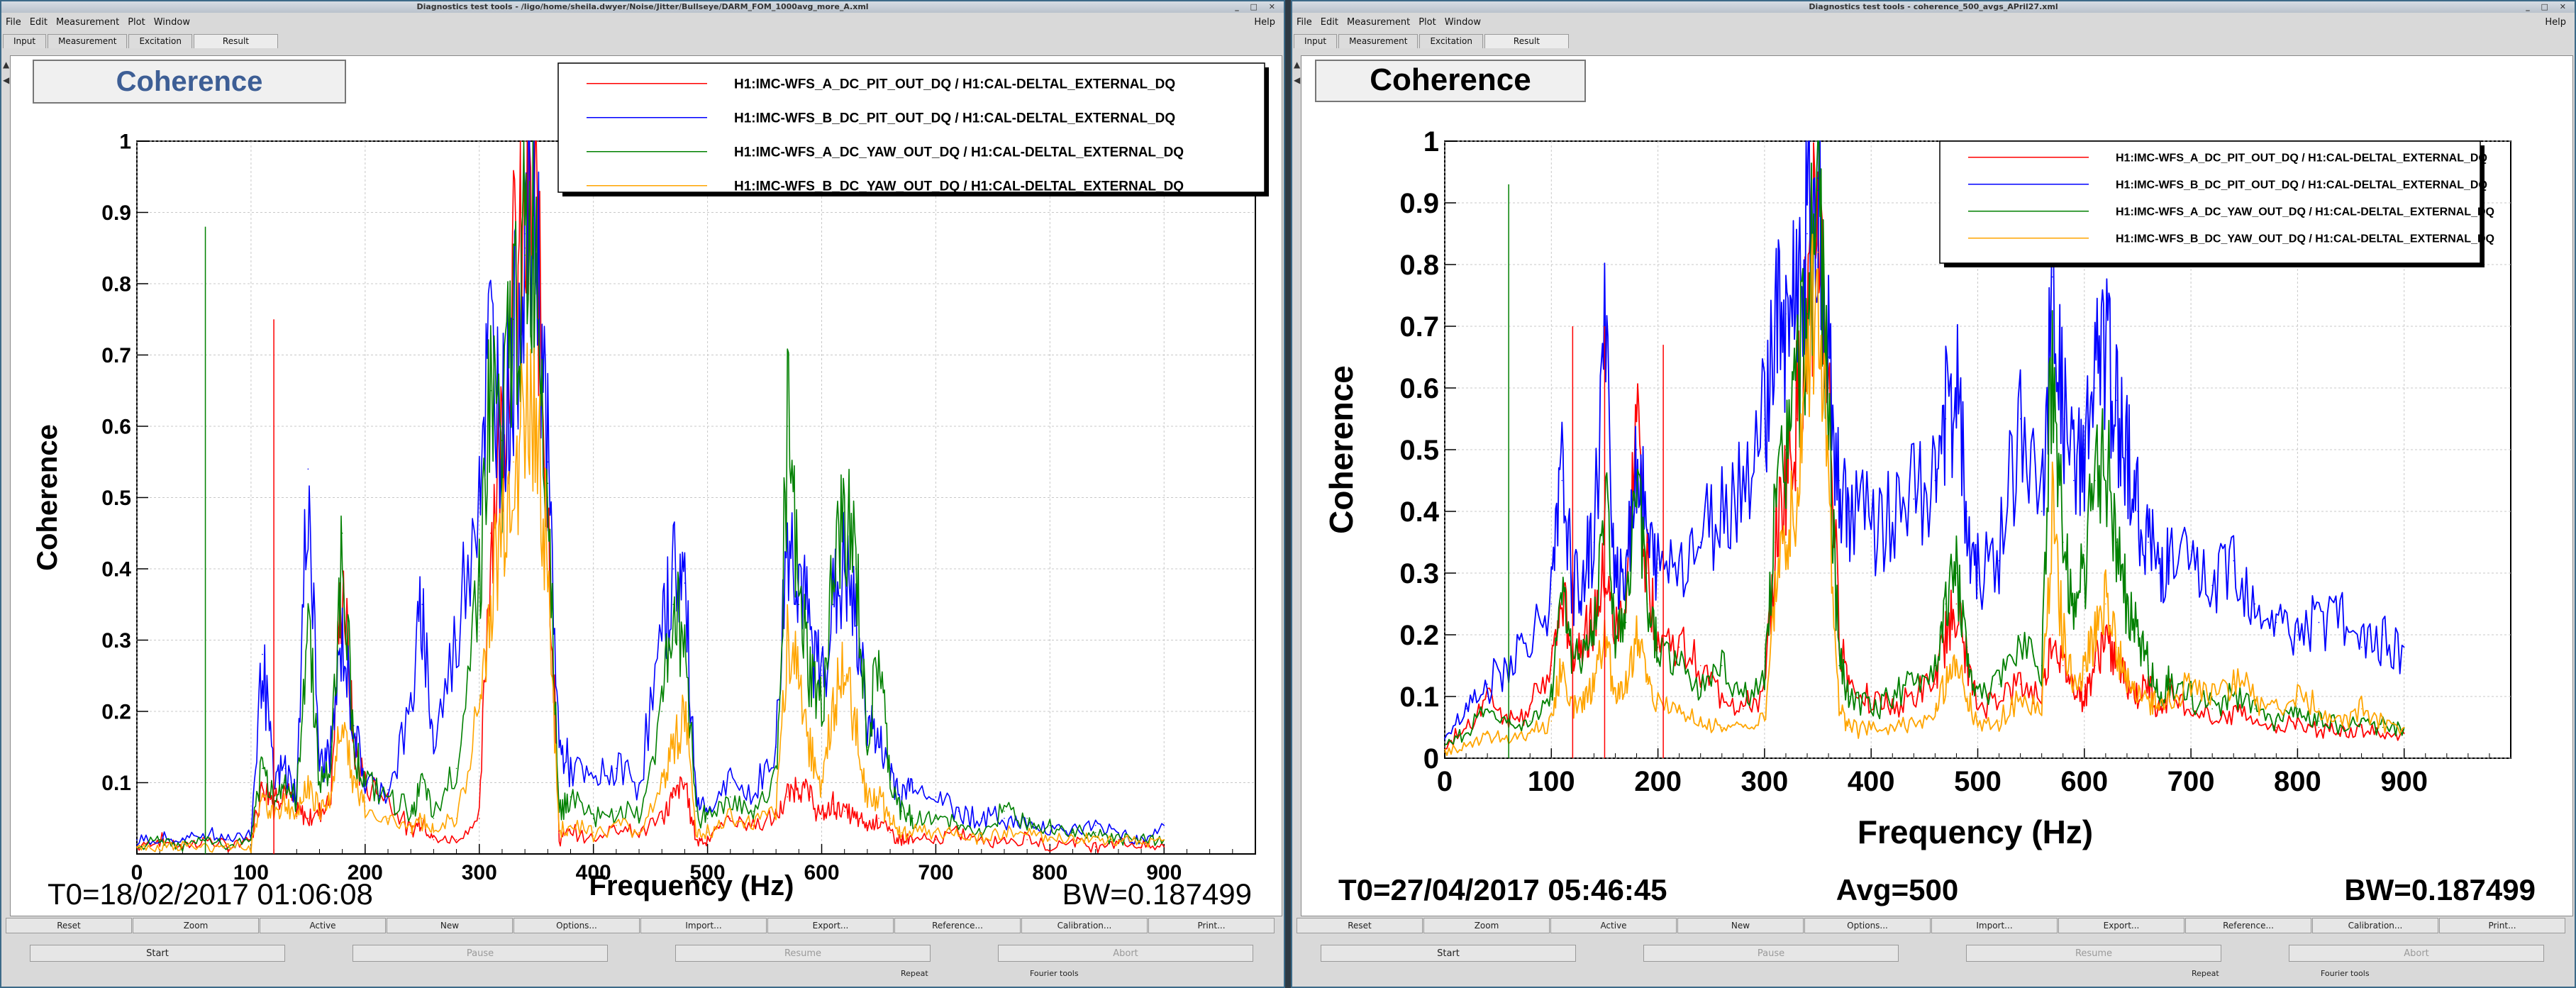 The height and width of the screenshot is (988, 2576). Describe the element at coordinates (1419, 512) in the screenshot. I see `y-tick-label: 0.4` at that location.